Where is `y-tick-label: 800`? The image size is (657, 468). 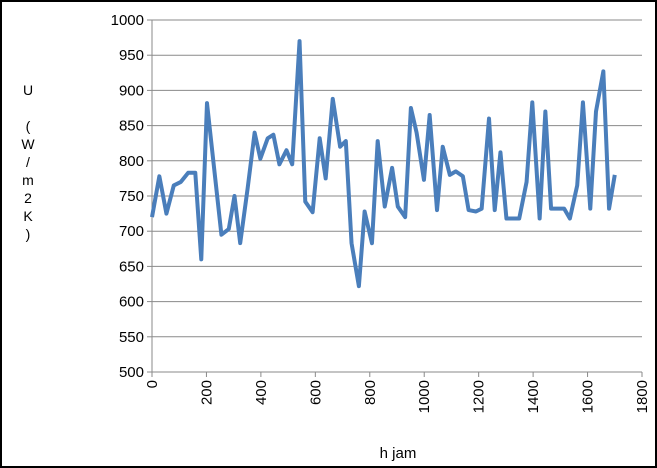
y-tick-label: 800 is located at coordinates (131, 161).